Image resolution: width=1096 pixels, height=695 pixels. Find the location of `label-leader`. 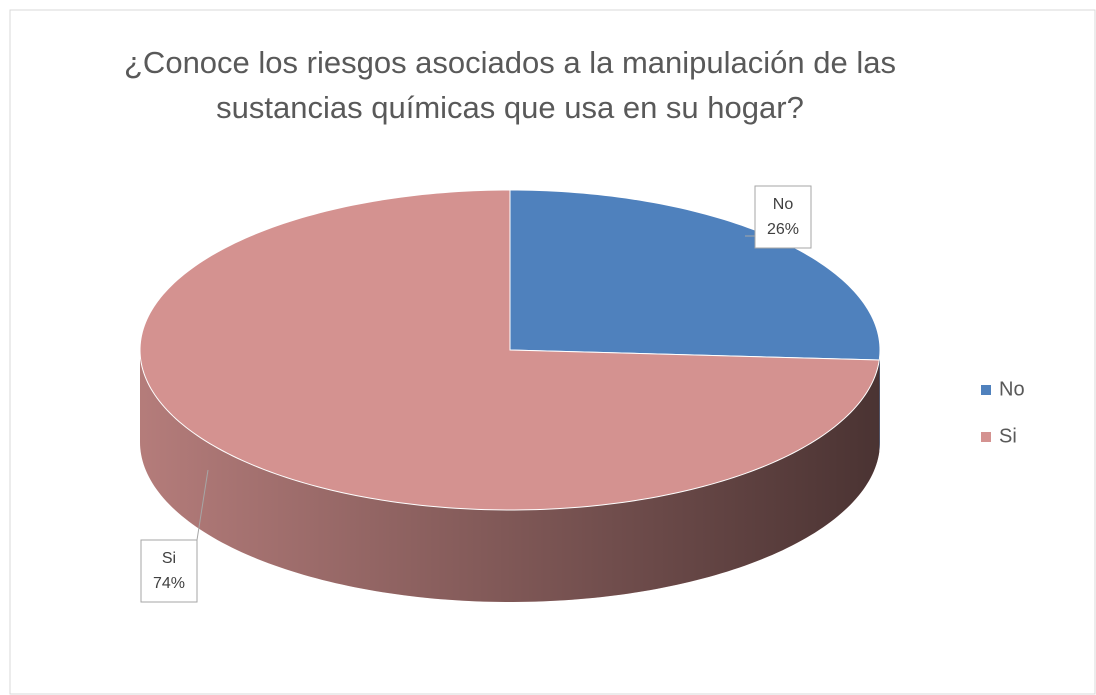

label-leader is located at coordinates (202, 505).